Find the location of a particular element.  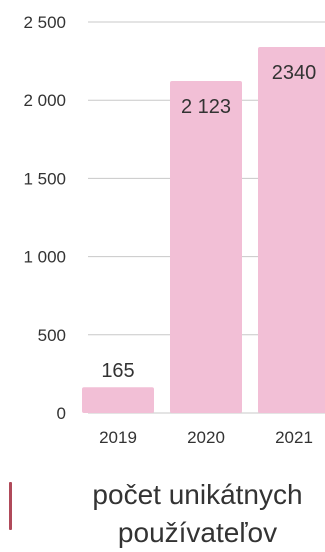

legend-swatch is located at coordinates (10, 506).